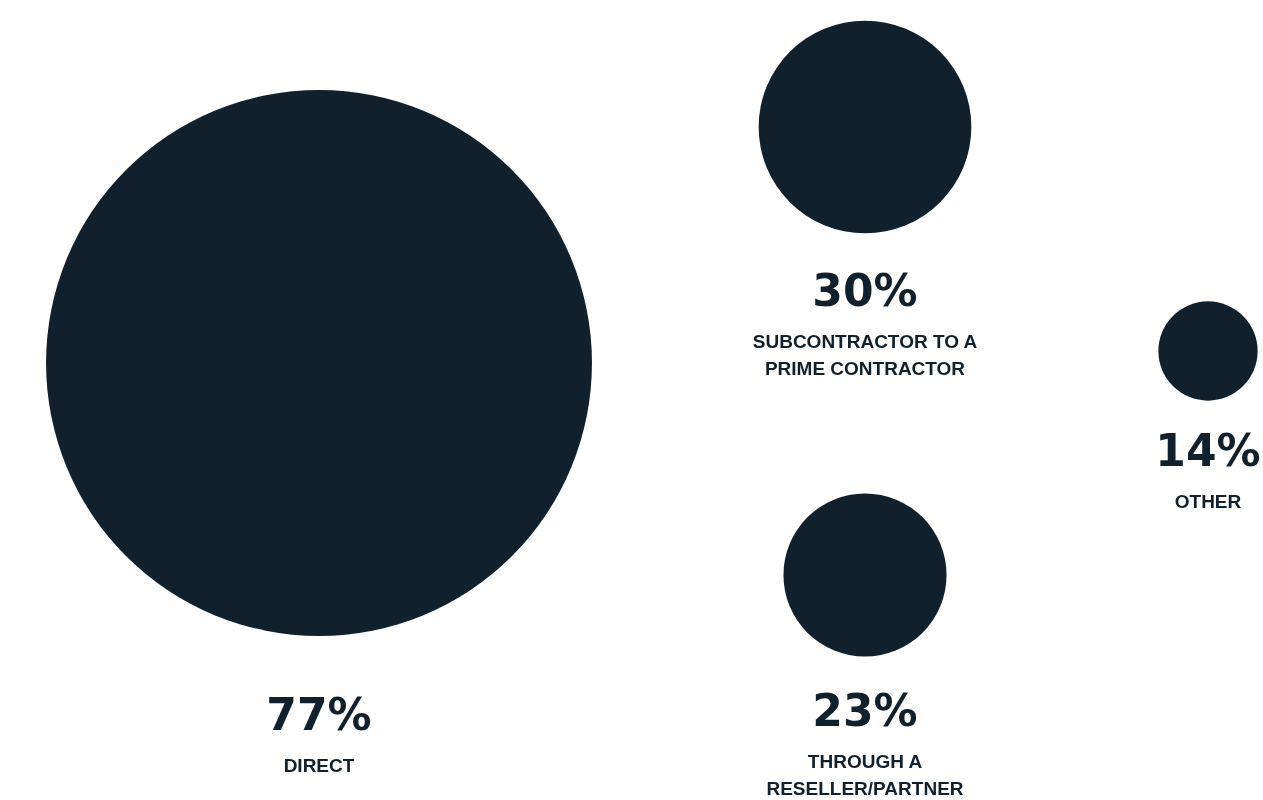 This screenshot has width=1263, height=800. Describe the element at coordinates (1208, 501) in the screenshot. I see `category-label: OTHER` at that location.